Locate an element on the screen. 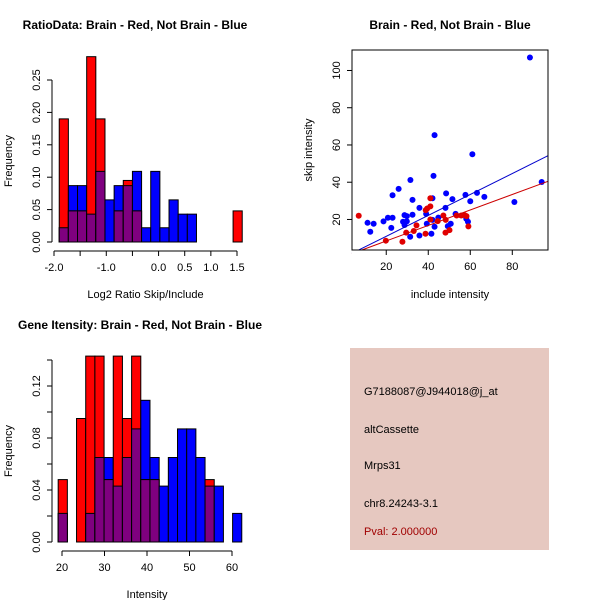 This screenshot has width=600, height=600. x-tick-label: 30 is located at coordinates (104, 568).